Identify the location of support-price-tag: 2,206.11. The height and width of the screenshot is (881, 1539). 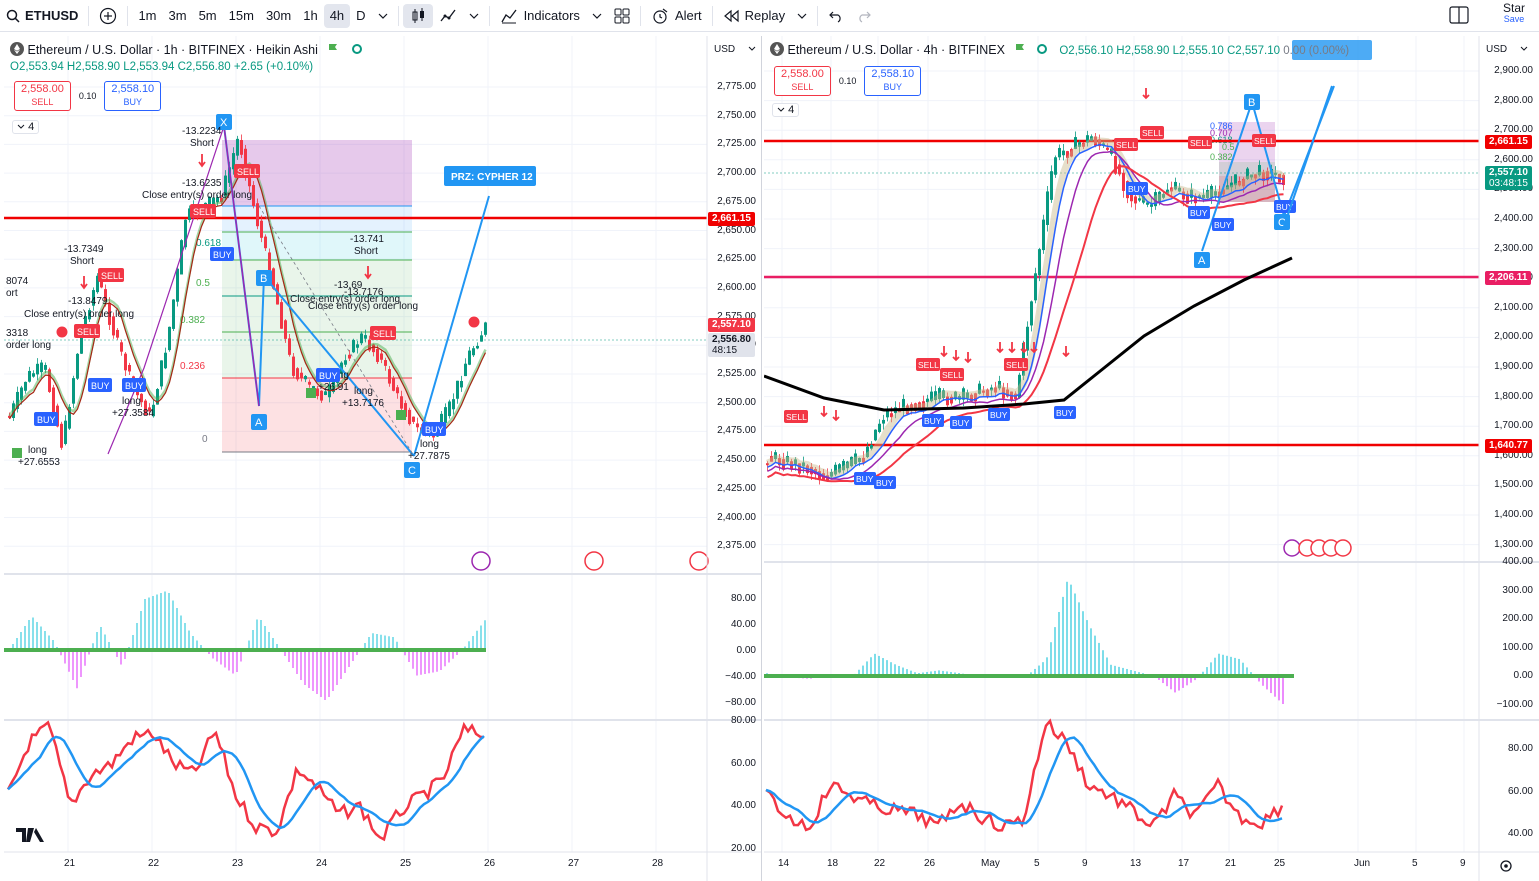
(1508, 278).